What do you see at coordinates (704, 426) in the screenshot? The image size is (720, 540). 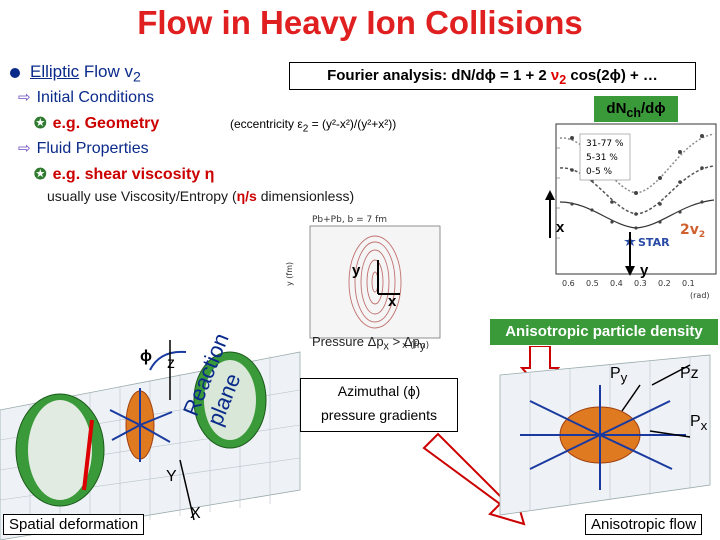 I see `px-sub: x` at bounding box center [704, 426].